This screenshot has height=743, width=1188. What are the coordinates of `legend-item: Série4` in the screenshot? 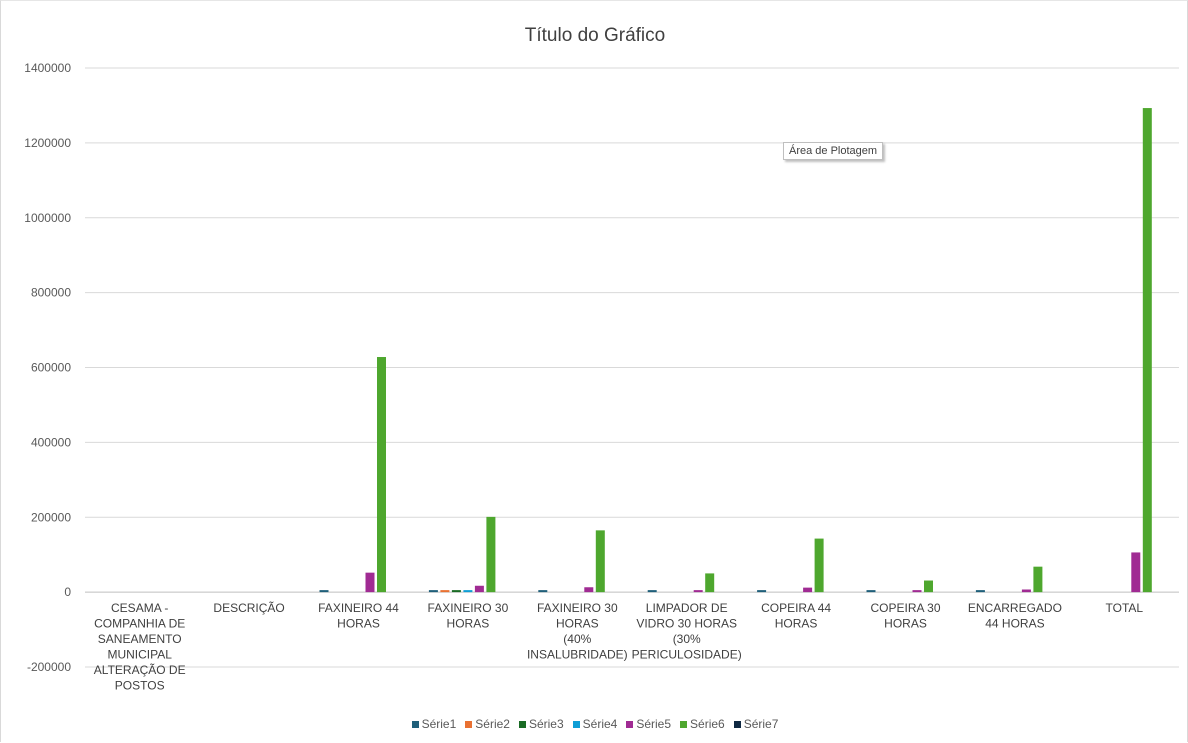 It's located at (595, 724).